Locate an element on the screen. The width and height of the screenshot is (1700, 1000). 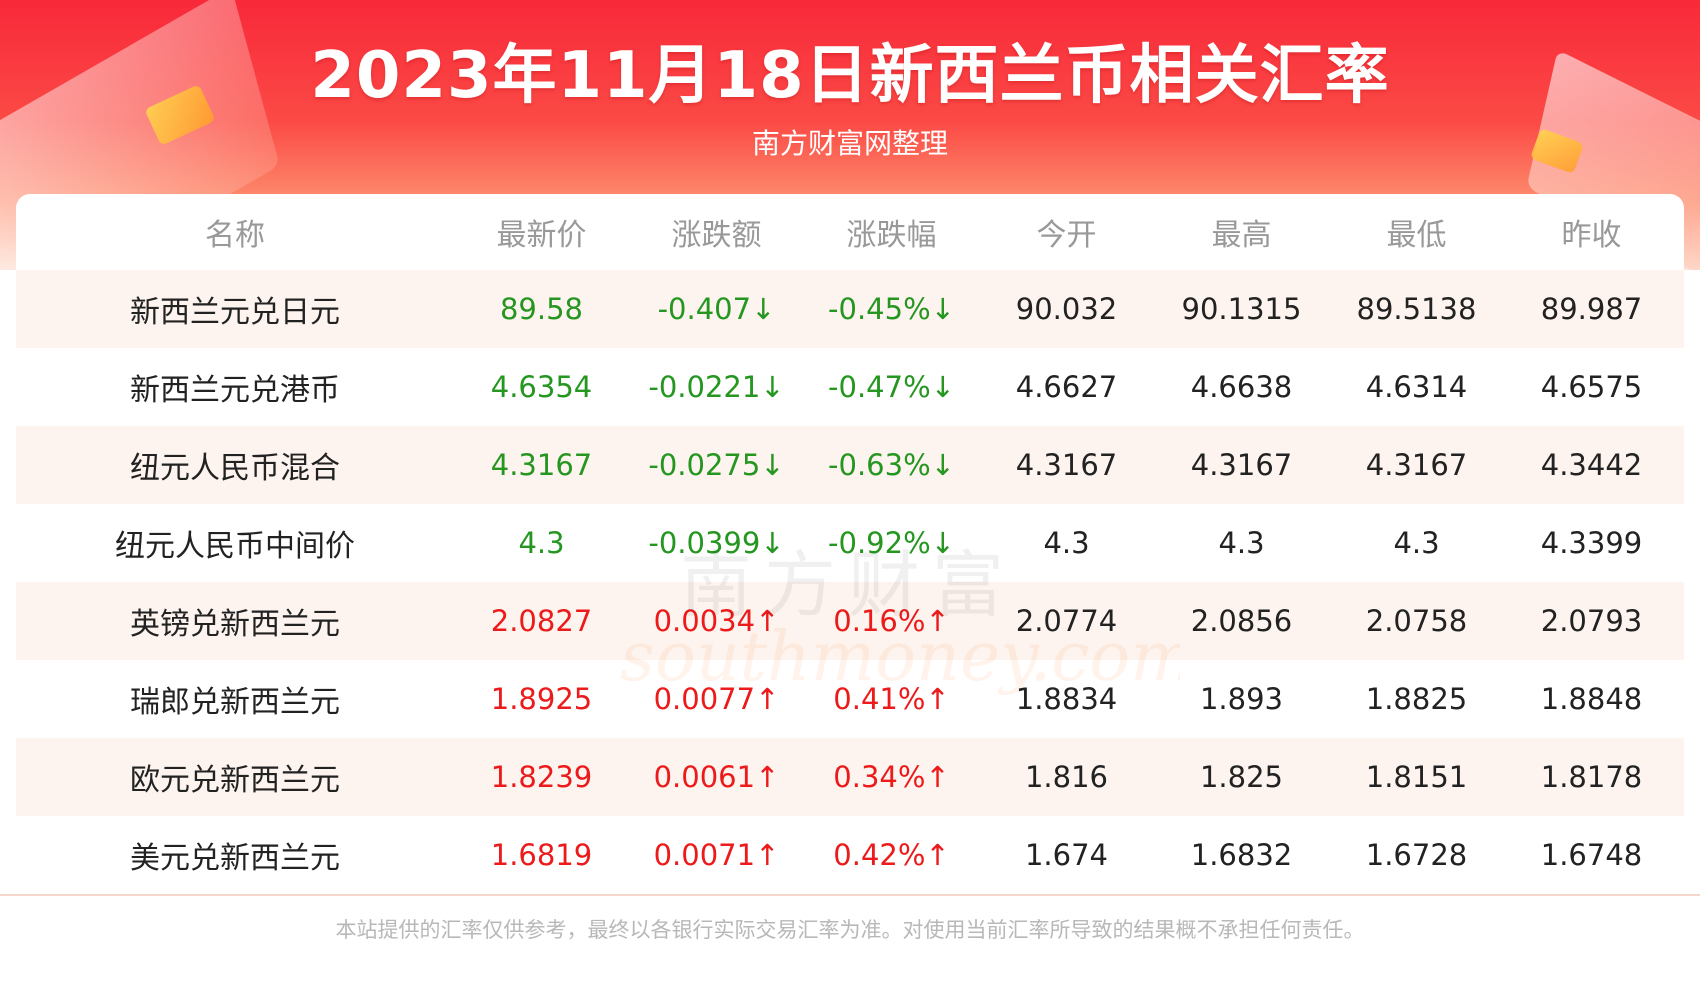
cell-high: 1.893 is located at coordinates (1241, 699).